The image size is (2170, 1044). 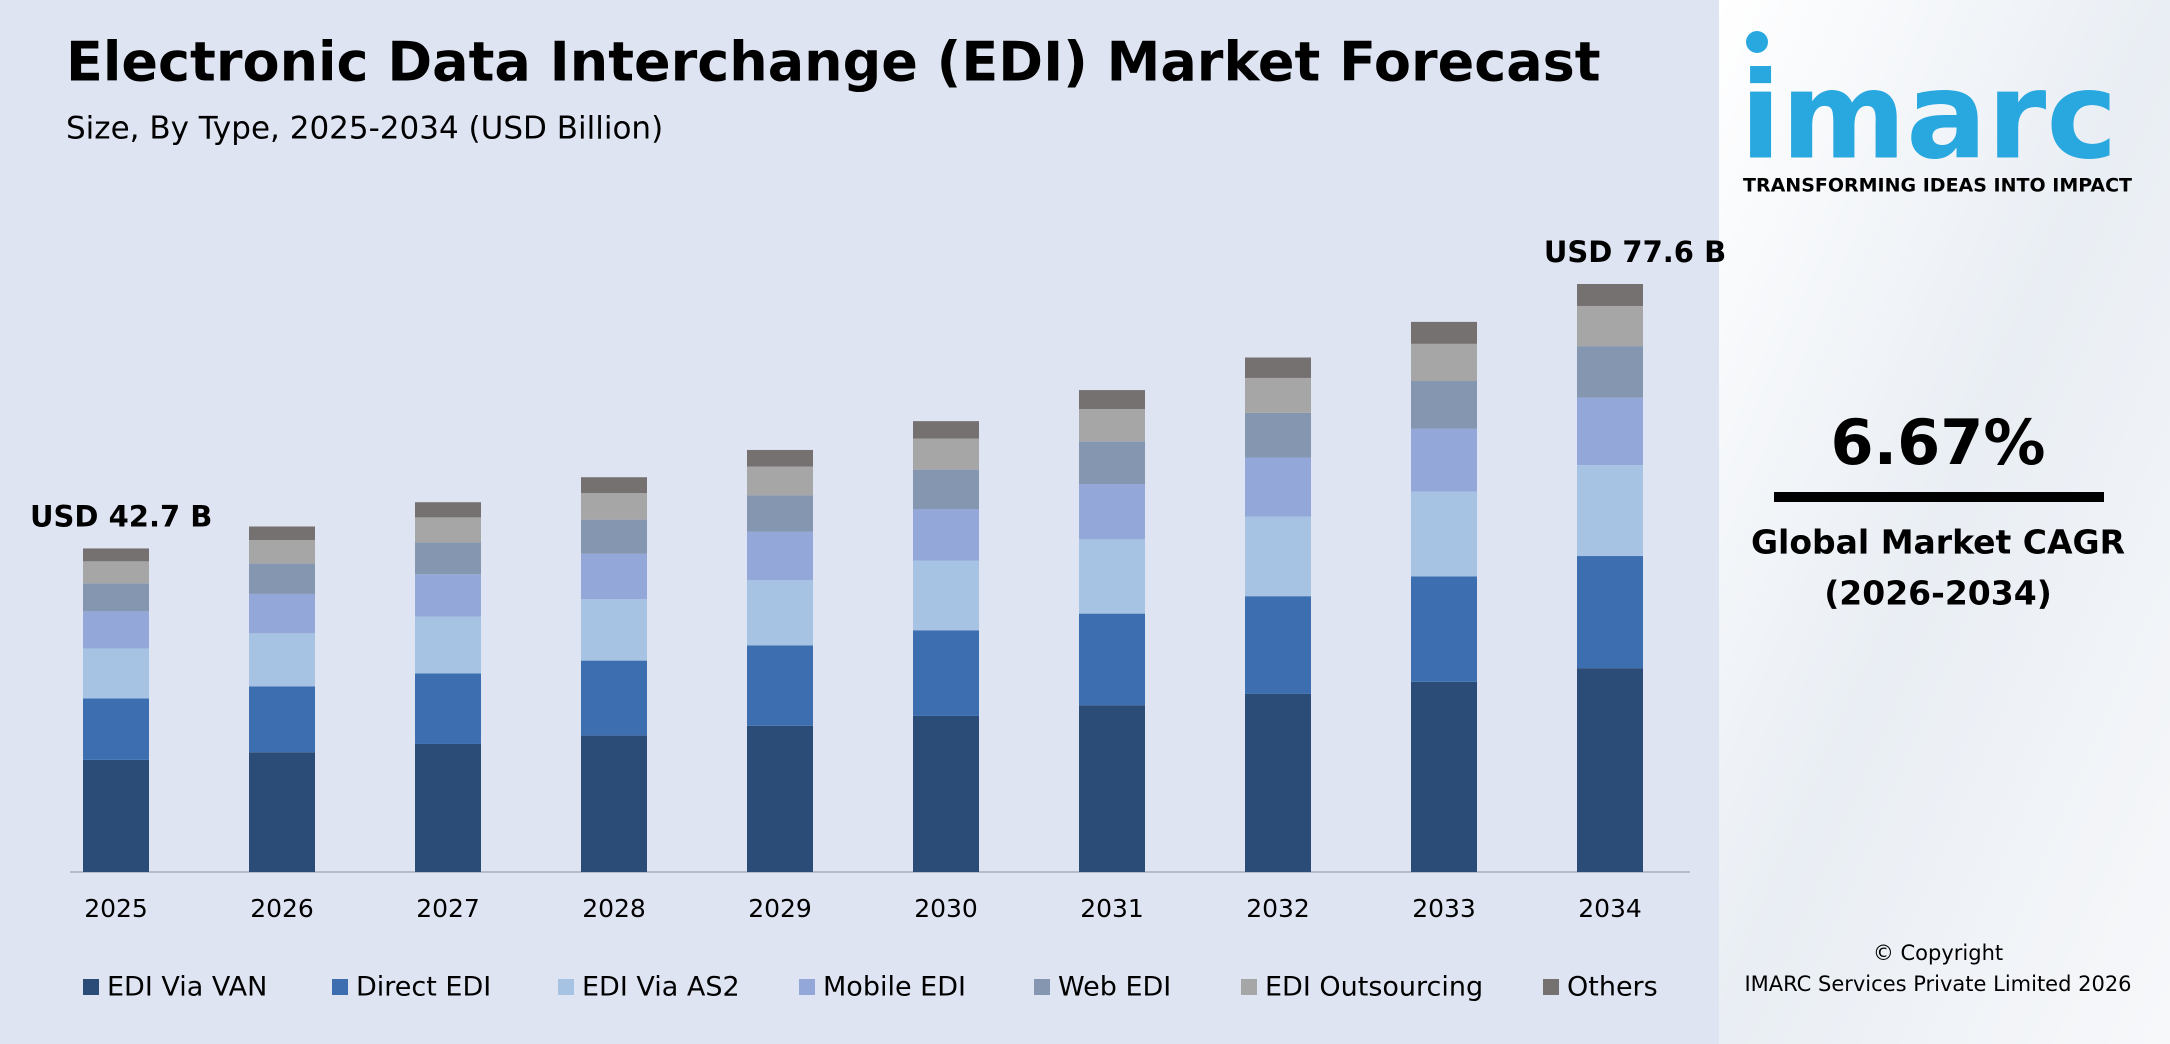 I want to click on x-tick-label: 2034, so click(x=1610, y=908).